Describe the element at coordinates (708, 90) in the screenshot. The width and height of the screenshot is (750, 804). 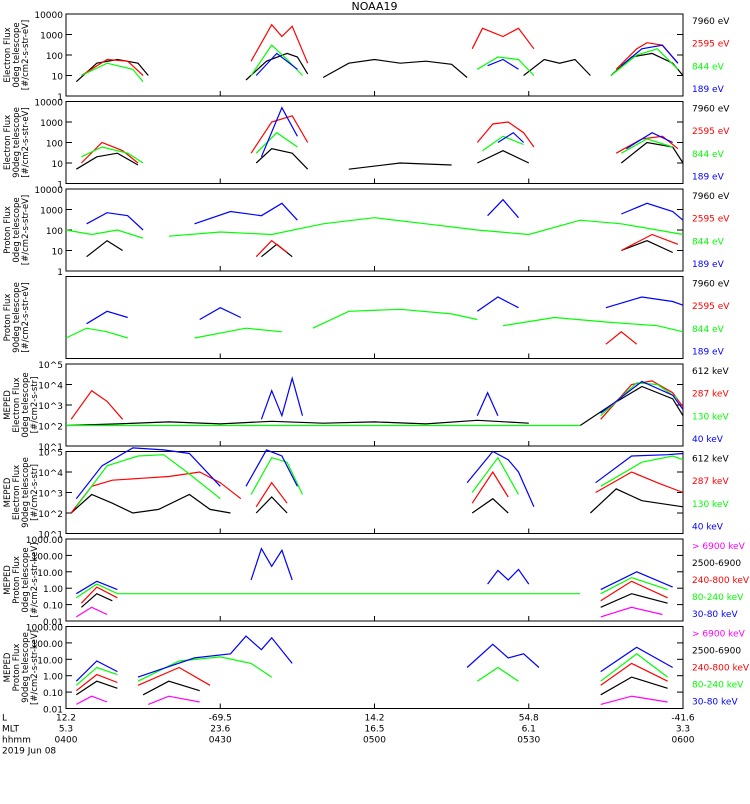
I see `panel-1-legend-item: 189 eV` at that location.